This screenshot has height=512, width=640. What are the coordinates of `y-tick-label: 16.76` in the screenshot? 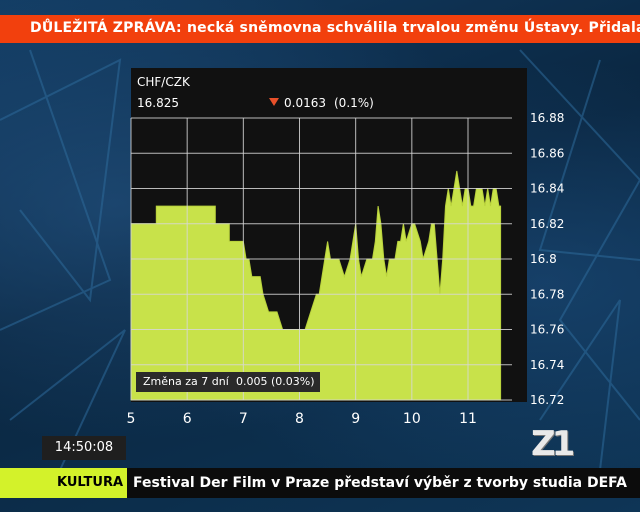 It's located at (547, 330).